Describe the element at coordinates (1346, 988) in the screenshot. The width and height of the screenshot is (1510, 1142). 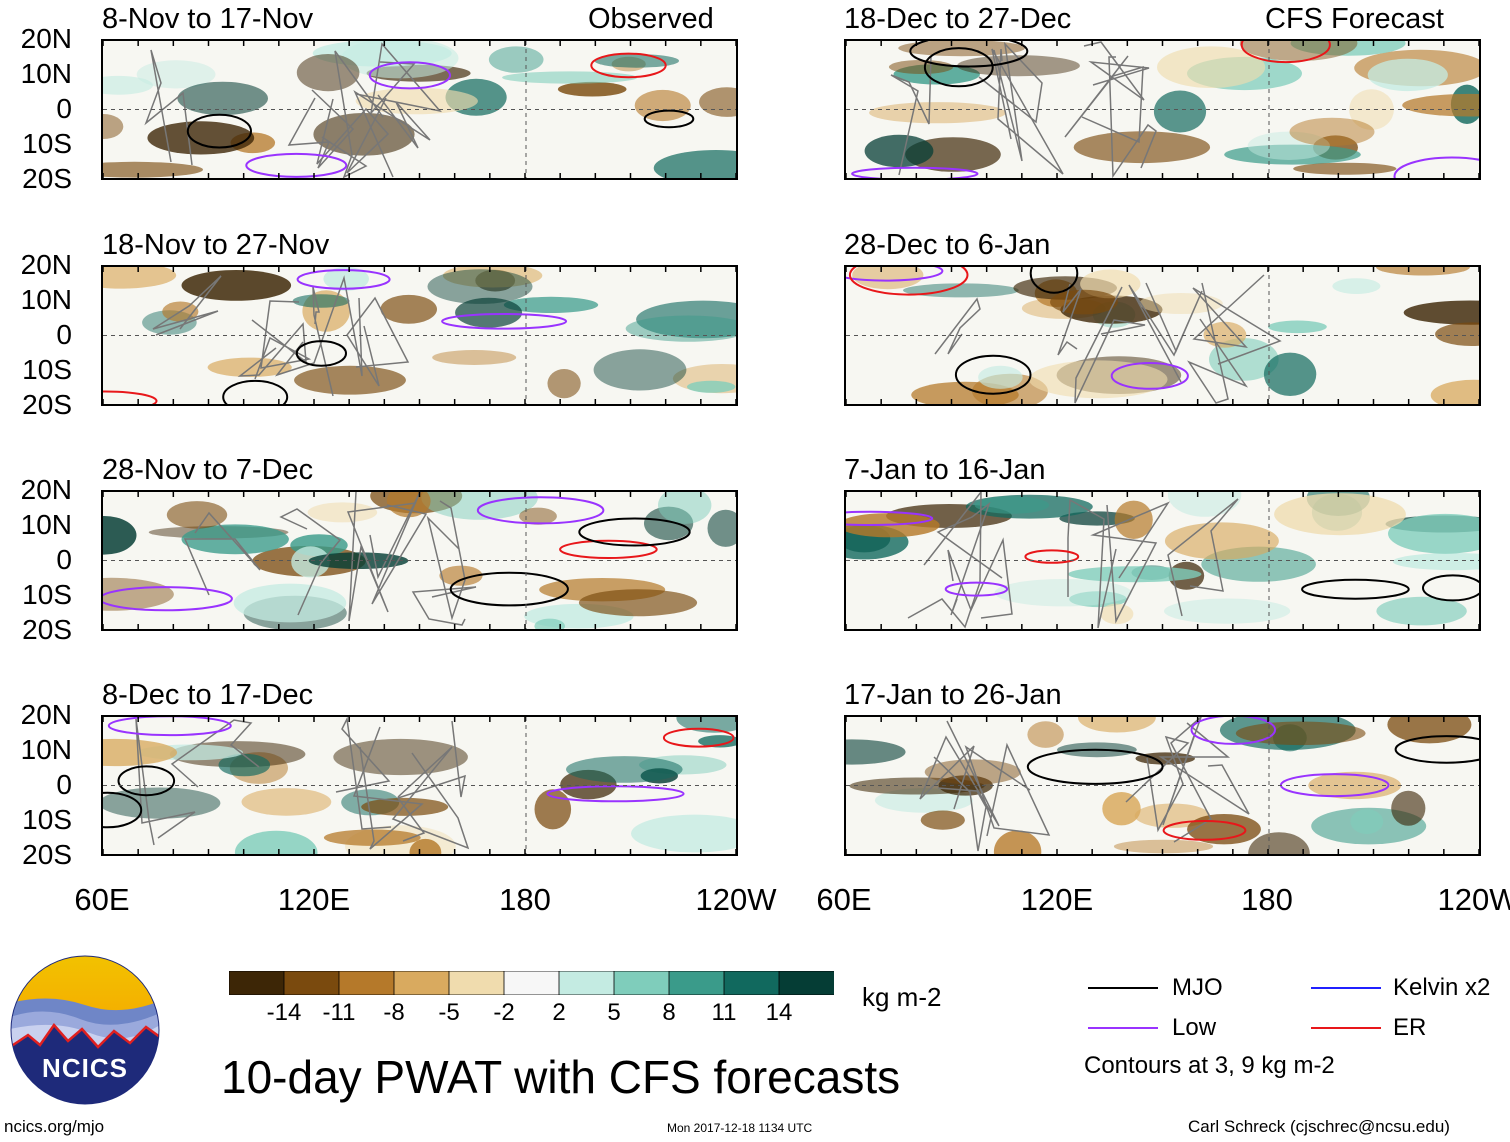
I see `kelvin-line-icon` at that location.